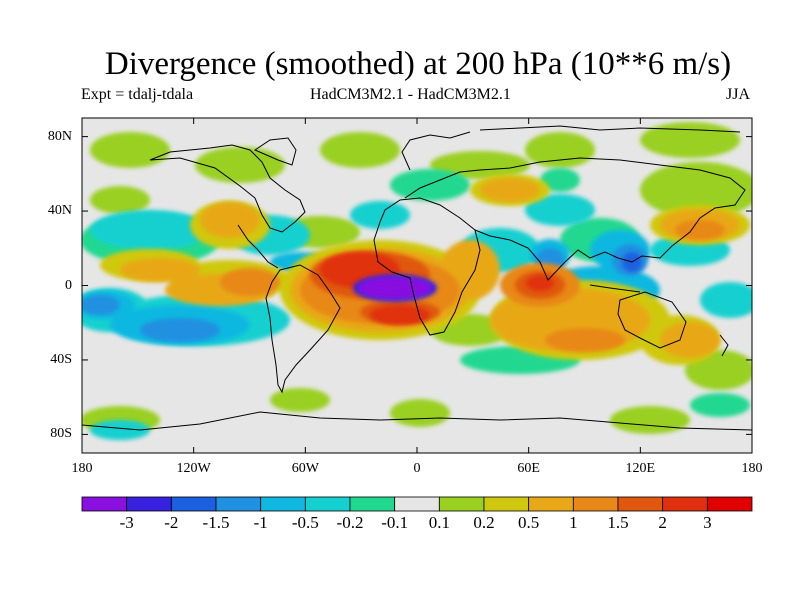 The image size is (800, 600). Describe the element at coordinates (68, 285) in the screenshot. I see `lat-label: 0` at that location.